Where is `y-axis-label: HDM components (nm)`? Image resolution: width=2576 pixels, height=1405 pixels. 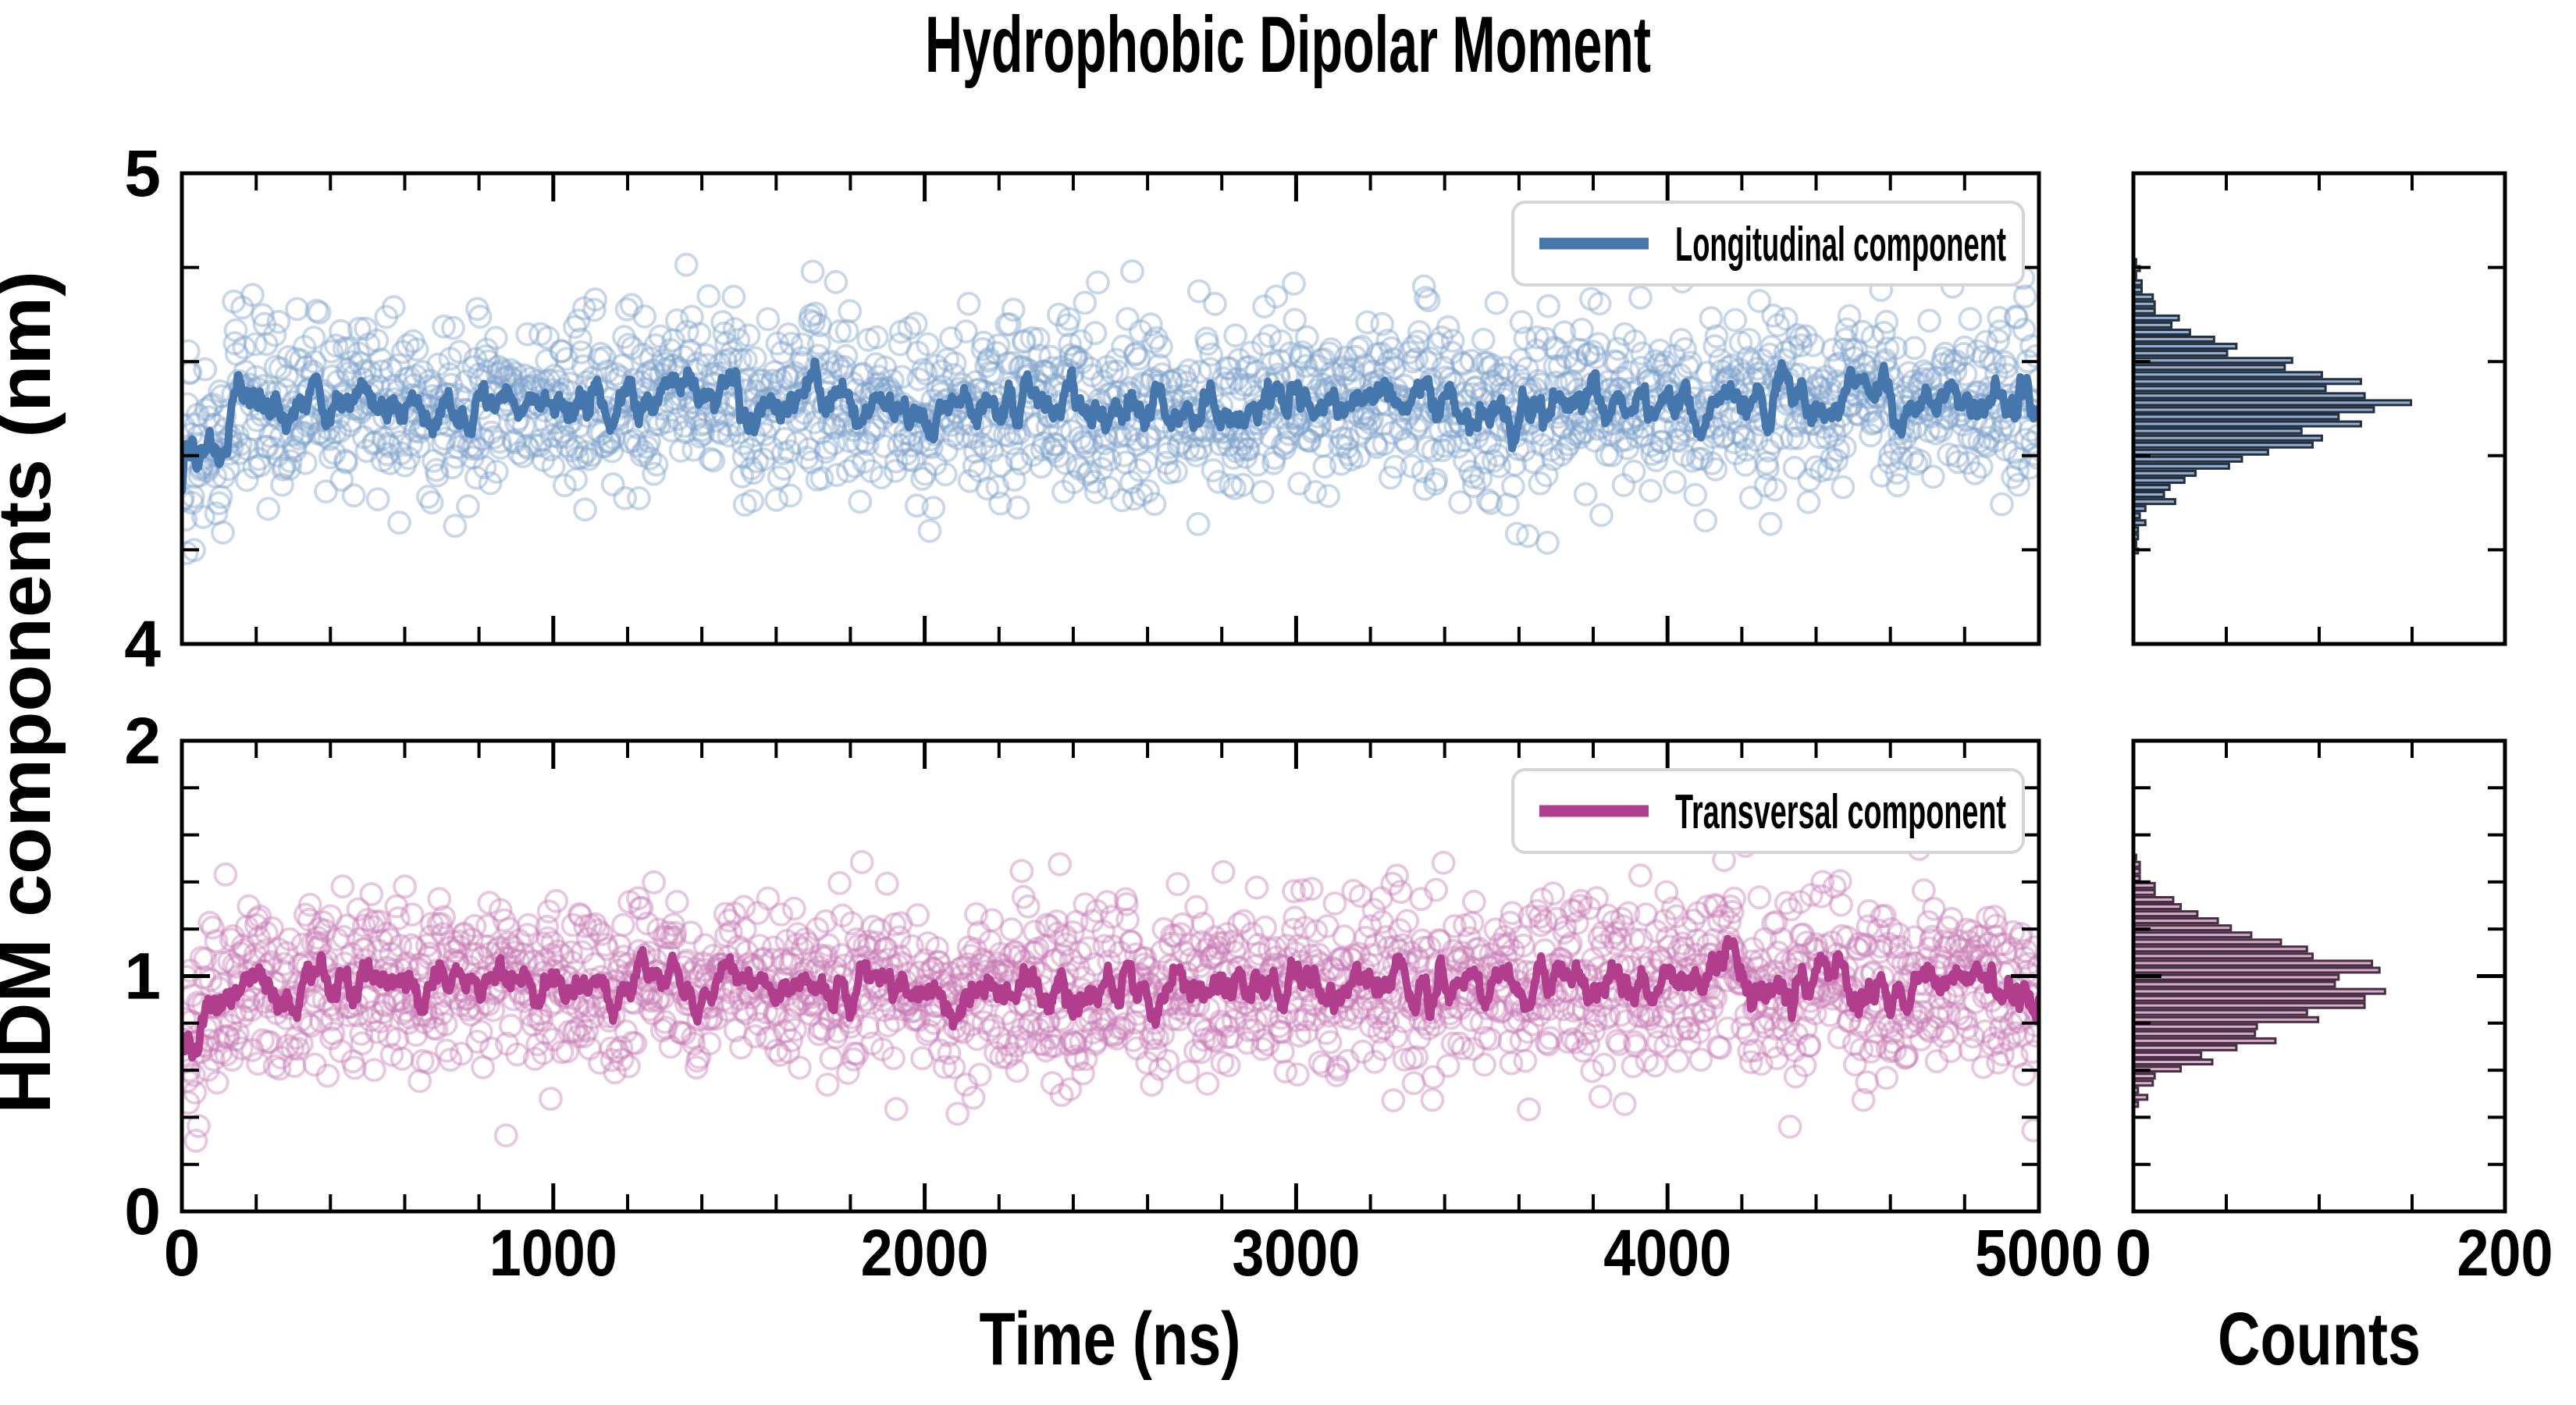 y-axis-label: HDM components (nm) is located at coordinates (33, 692).